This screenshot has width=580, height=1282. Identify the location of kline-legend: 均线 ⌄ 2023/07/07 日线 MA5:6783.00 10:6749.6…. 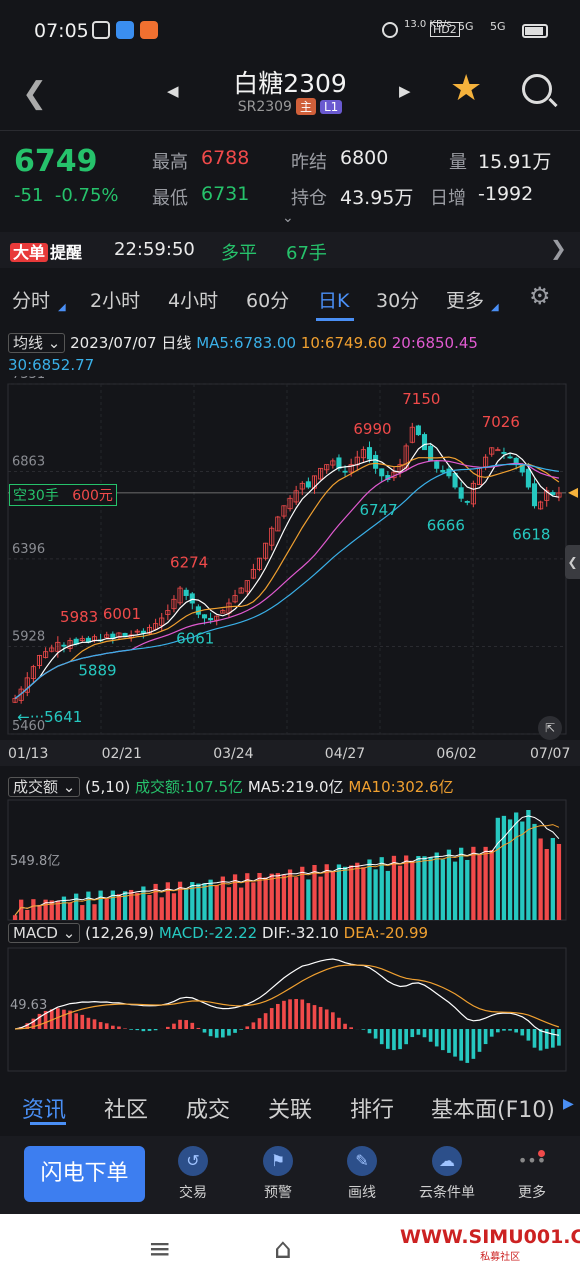
(294, 342).